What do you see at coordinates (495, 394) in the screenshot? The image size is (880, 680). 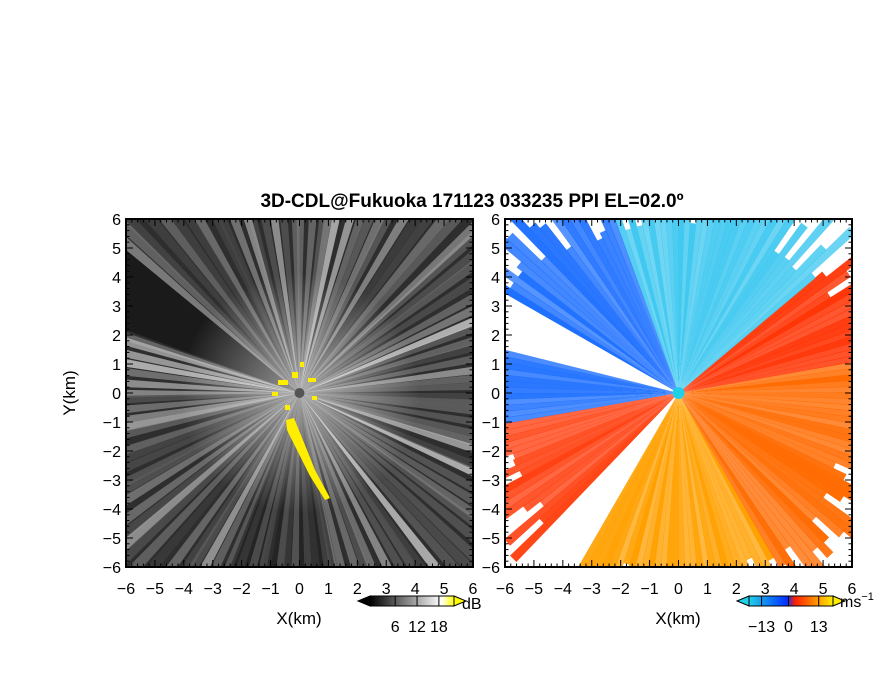 I see `velocity-y-tick-label: 0` at bounding box center [495, 394].